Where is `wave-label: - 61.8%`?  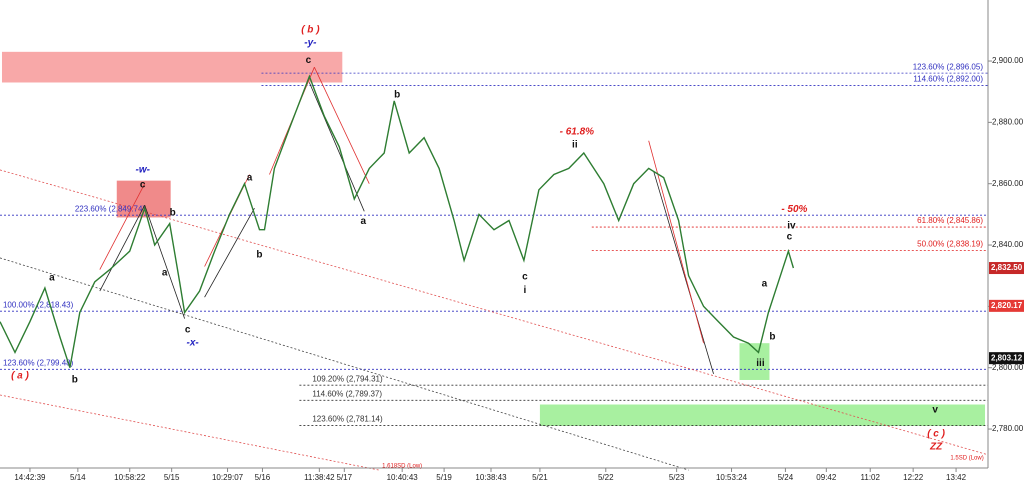 wave-label: - 61.8% is located at coordinates (577, 132).